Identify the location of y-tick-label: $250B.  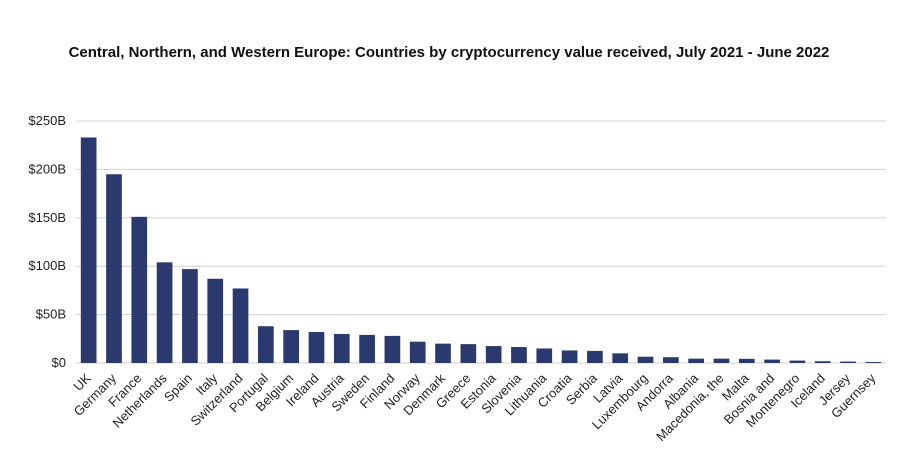
(47, 120).